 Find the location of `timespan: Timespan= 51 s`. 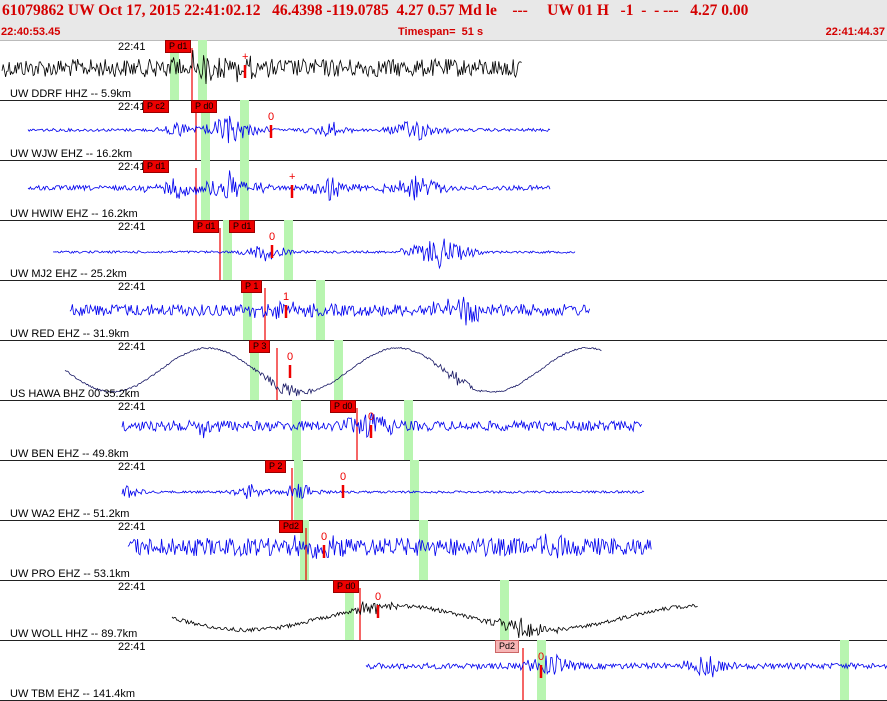

timespan: Timespan= 51 s is located at coordinates (441, 32).